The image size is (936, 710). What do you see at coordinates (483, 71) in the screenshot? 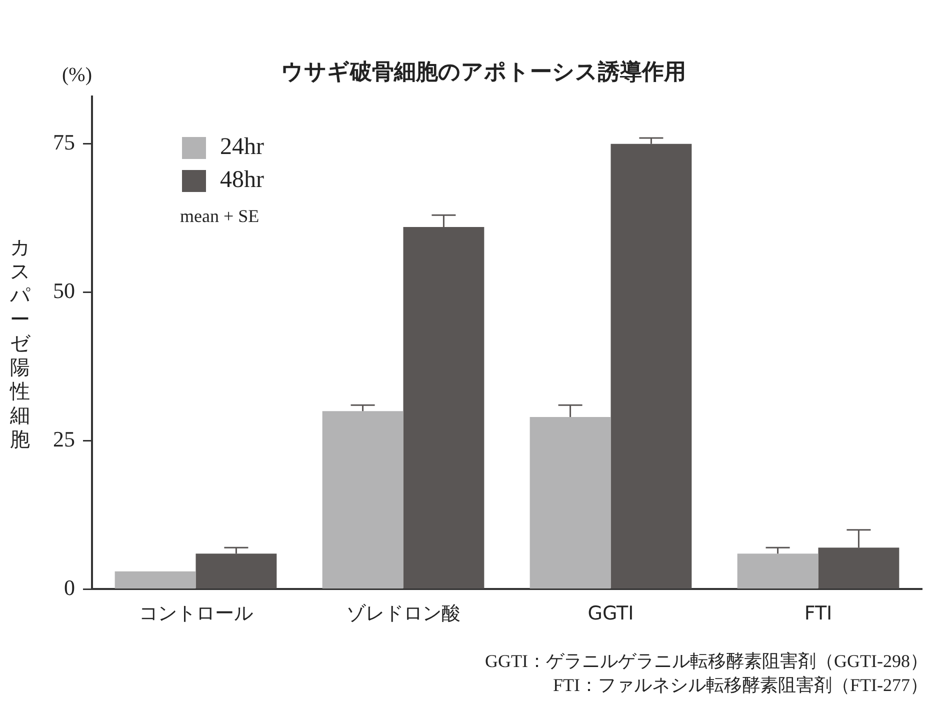
I see `chart-title: ウサギ破骨細胞のアポトーシス誘導作用` at bounding box center [483, 71].